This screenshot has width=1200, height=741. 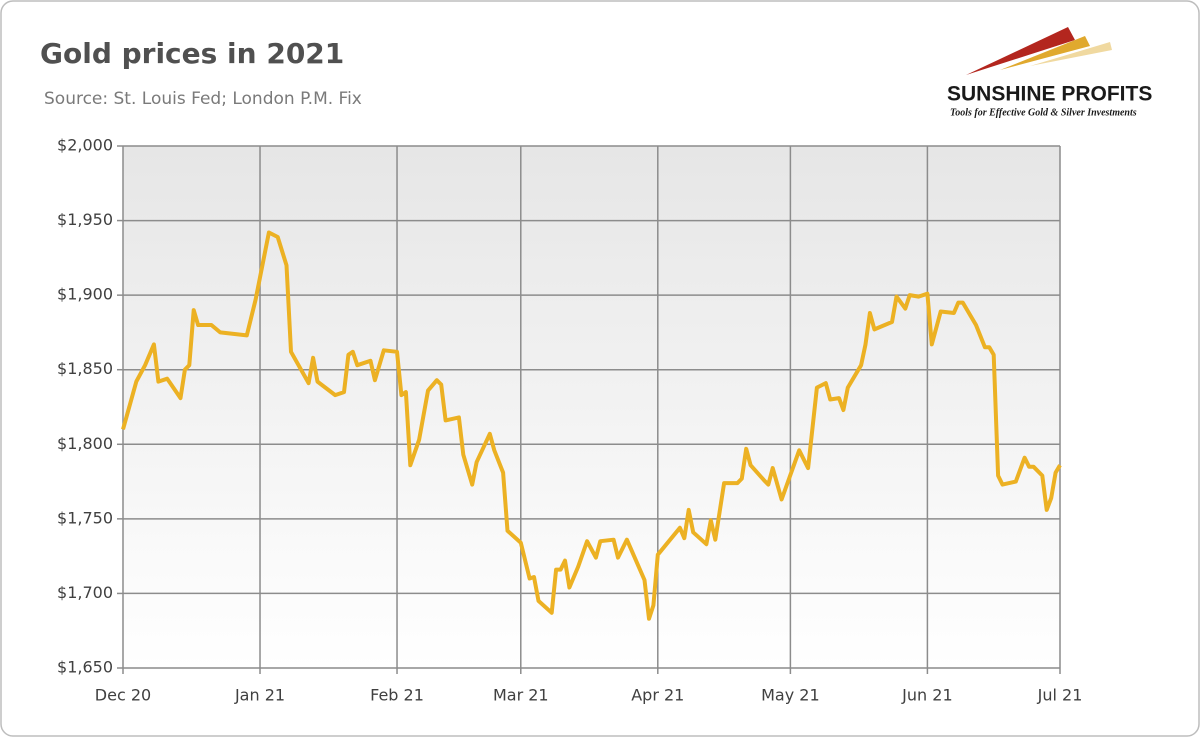 I want to click on x-tick-label: Jan 21, so click(x=259, y=695).